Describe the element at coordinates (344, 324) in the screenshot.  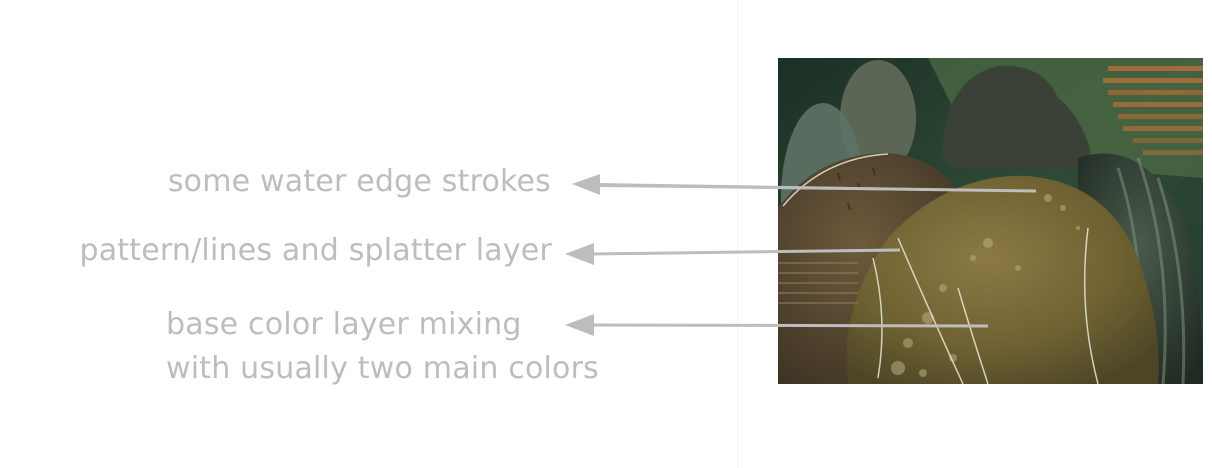
I see `label-base-line-1: base color layer mixing` at that location.